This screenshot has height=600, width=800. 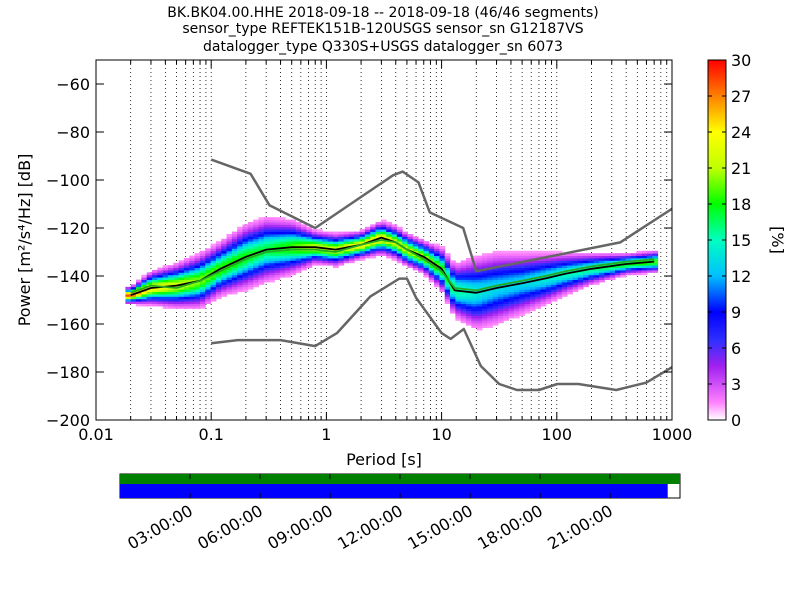 What do you see at coordinates (777, 240) in the screenshot?
I see `colorbar-label: [%]` at bounding box center [777, 240].